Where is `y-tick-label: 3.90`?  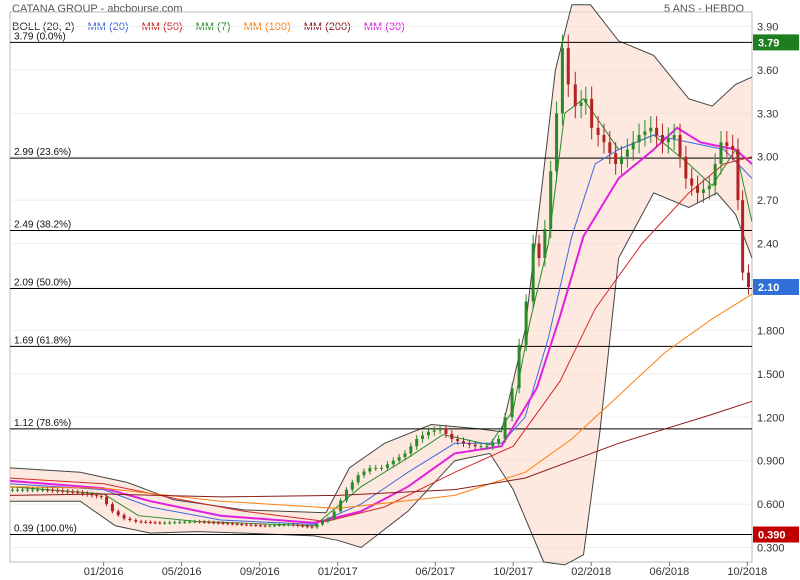
y-tick-label: 3.90 is located at coordinates (767, 27).